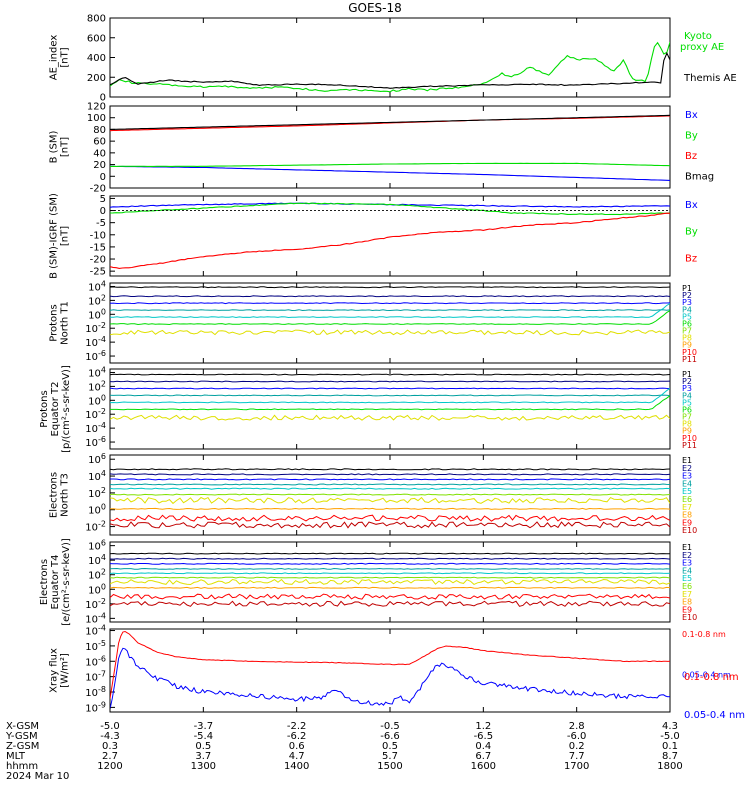  I want to click on legend: Bx By Bz Bmag, so click(699, 146).